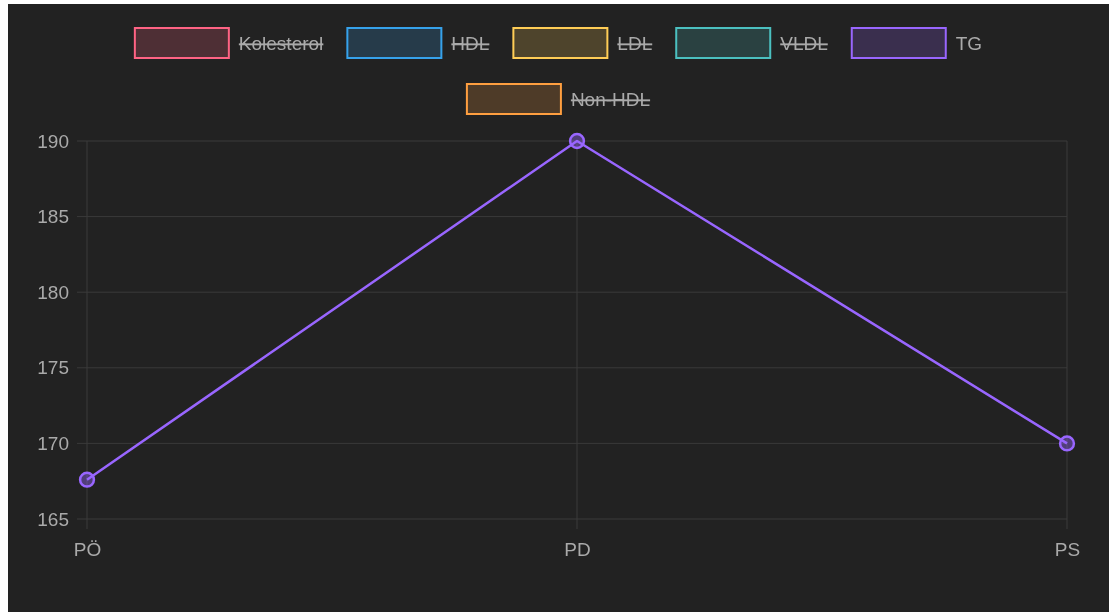  What do you see at coordinates (53, 519) in the screenshot?
I see `y-tick-label: 165` at bounding box center [53, 519].